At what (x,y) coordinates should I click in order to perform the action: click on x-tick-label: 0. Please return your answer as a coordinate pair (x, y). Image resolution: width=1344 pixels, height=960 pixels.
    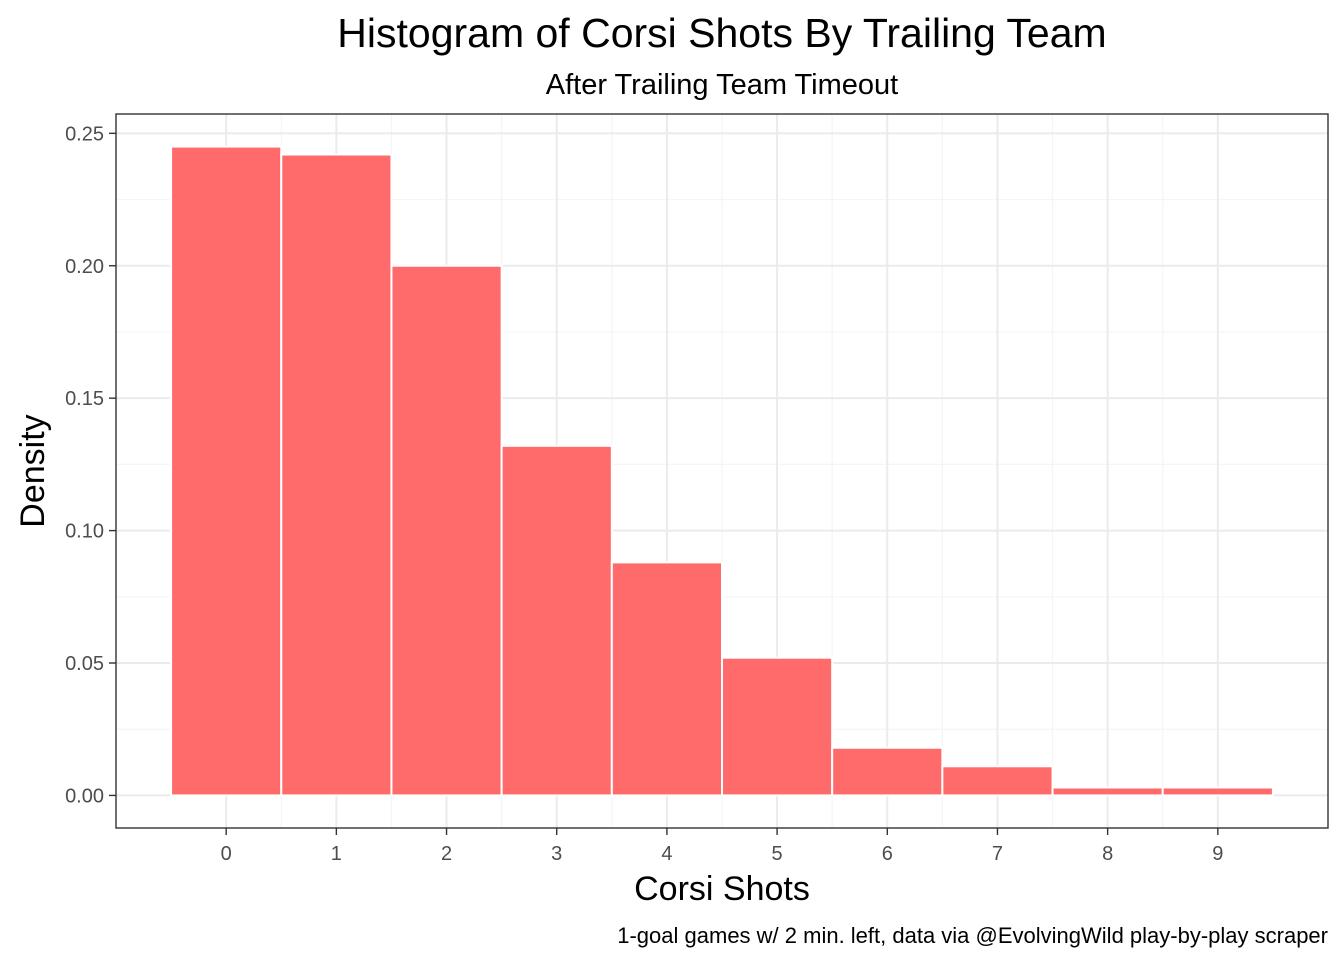
    Looking at the image, I should click on (226, 854).